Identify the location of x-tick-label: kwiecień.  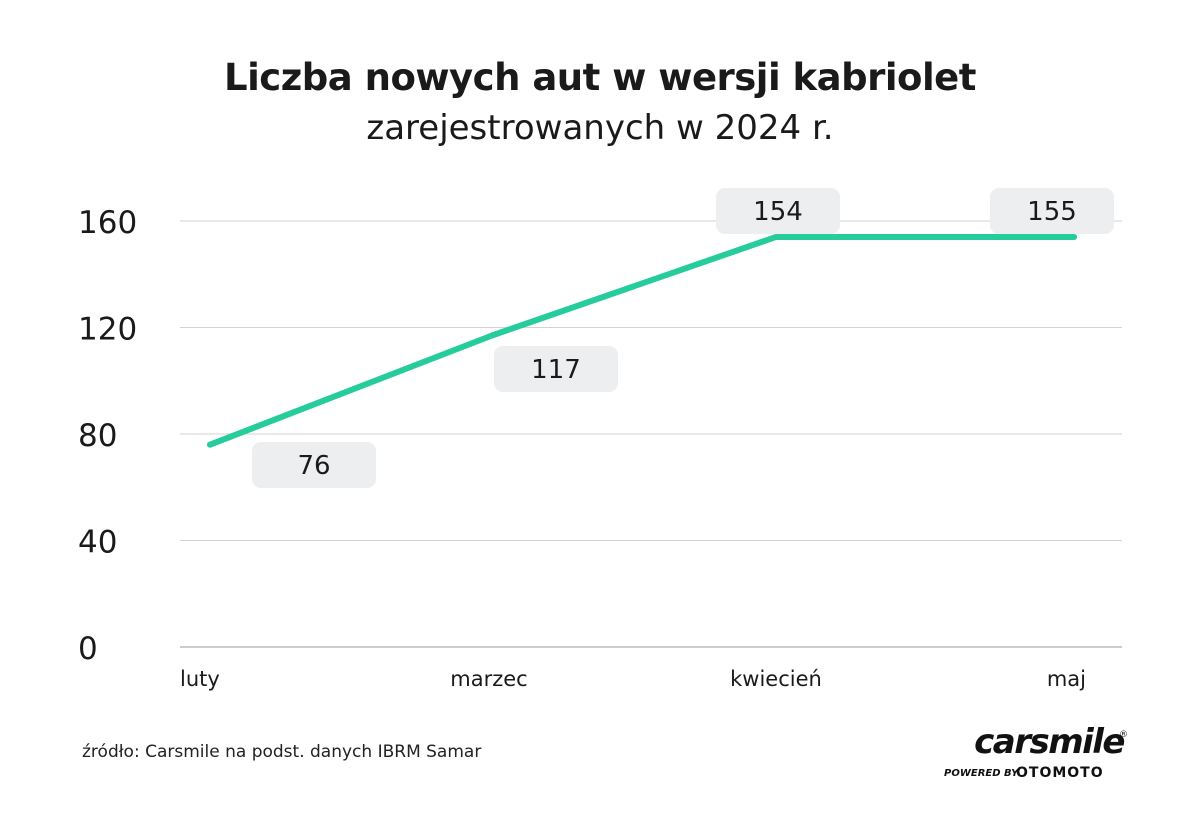
(776, 679).